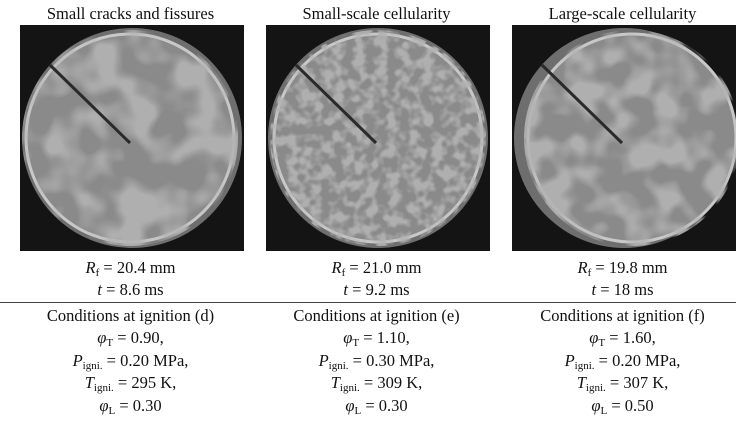 The height and width of the screenshot is (423, 736). Describe the element at coordinates (140, 337) in the screenshot. I see `value: = 0.90,` at that location.